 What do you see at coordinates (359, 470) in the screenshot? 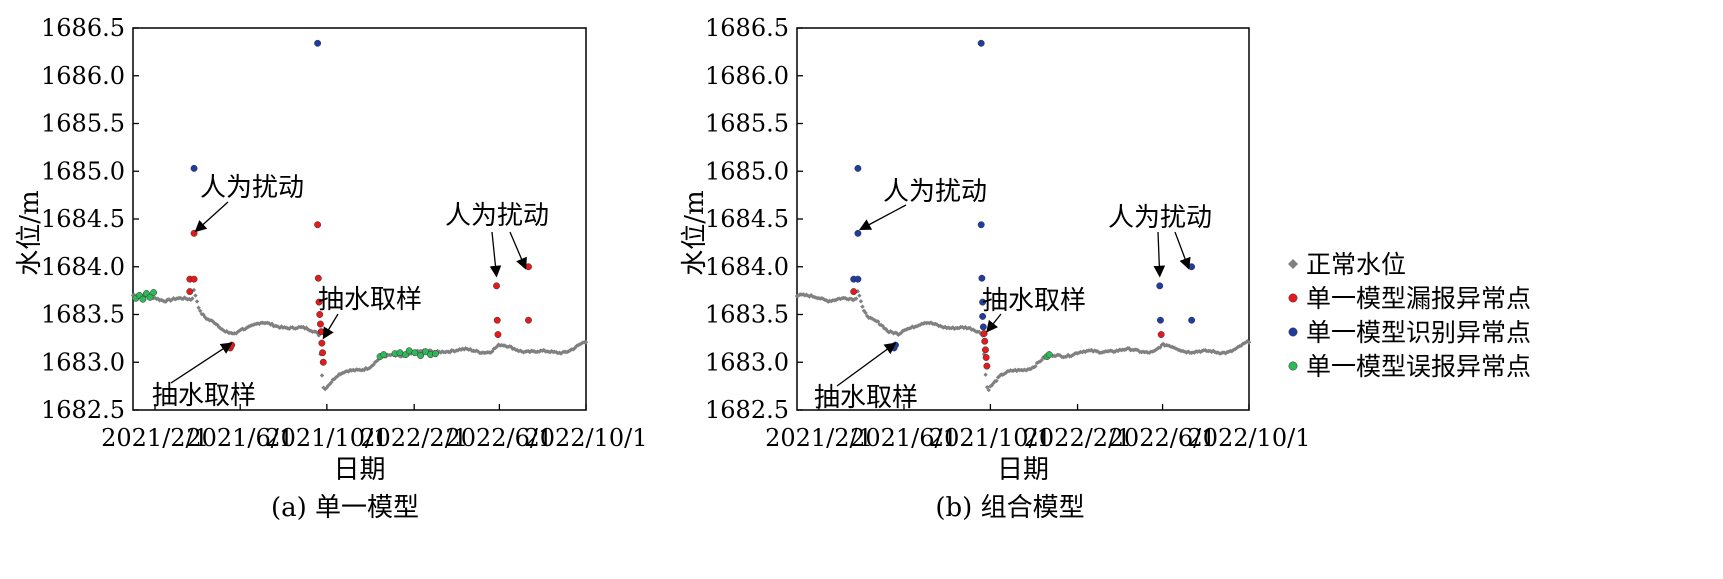
I see `x-axis-title: 日期` at bounding box center [359, 470].